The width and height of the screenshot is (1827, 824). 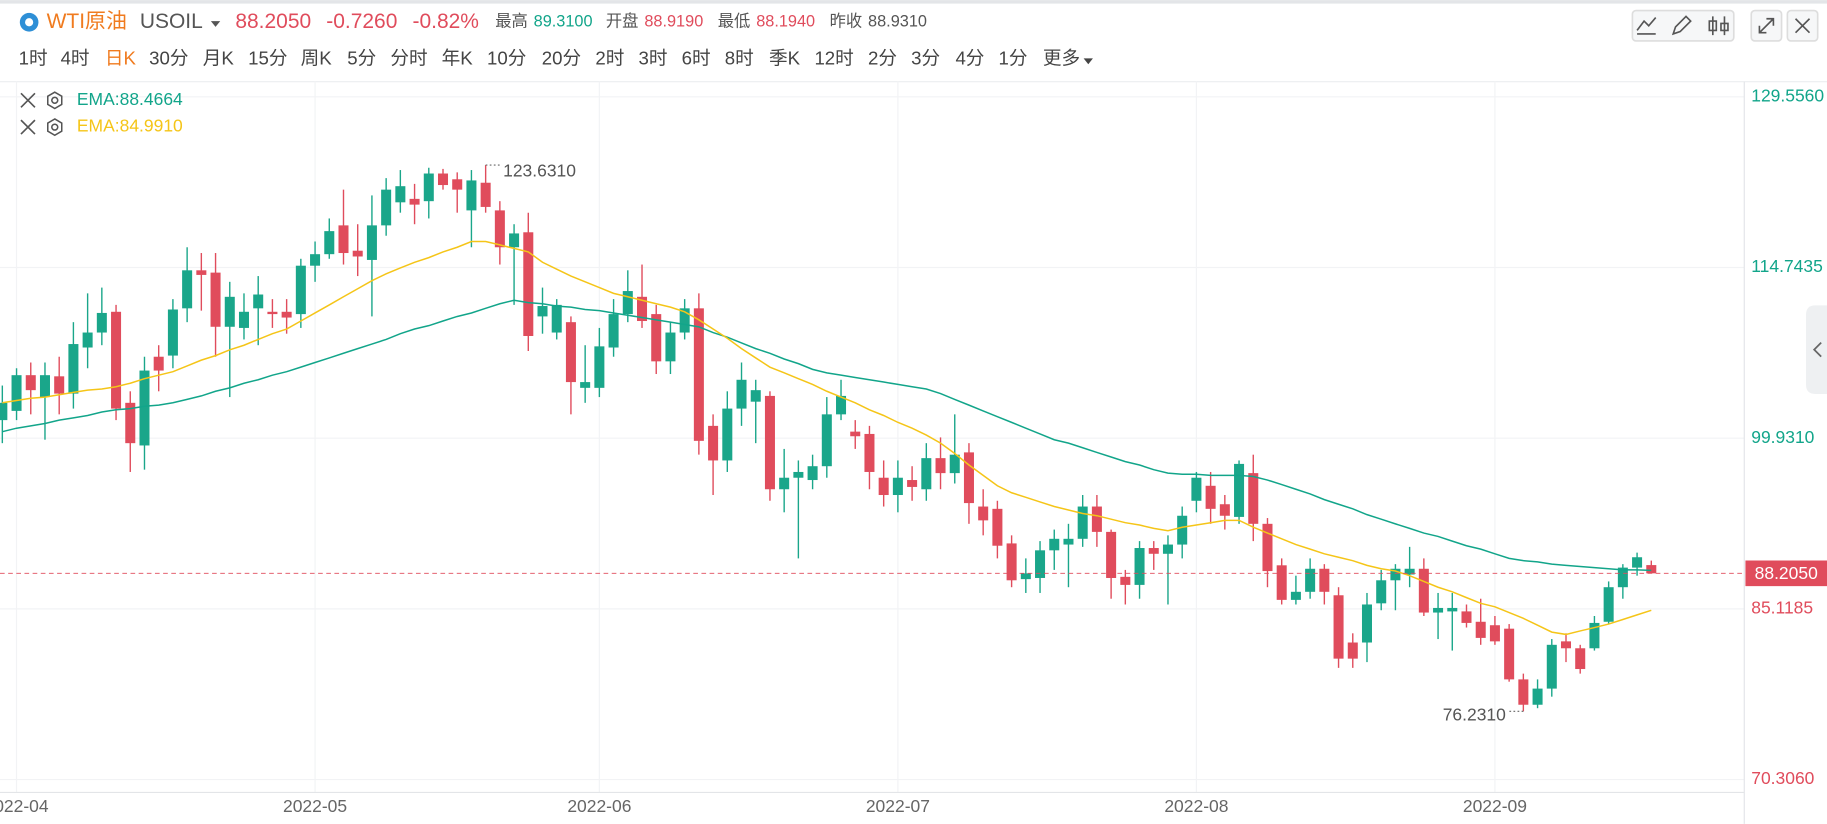 I want to click on stat-label: 昨收, so click(x=846, y=22).